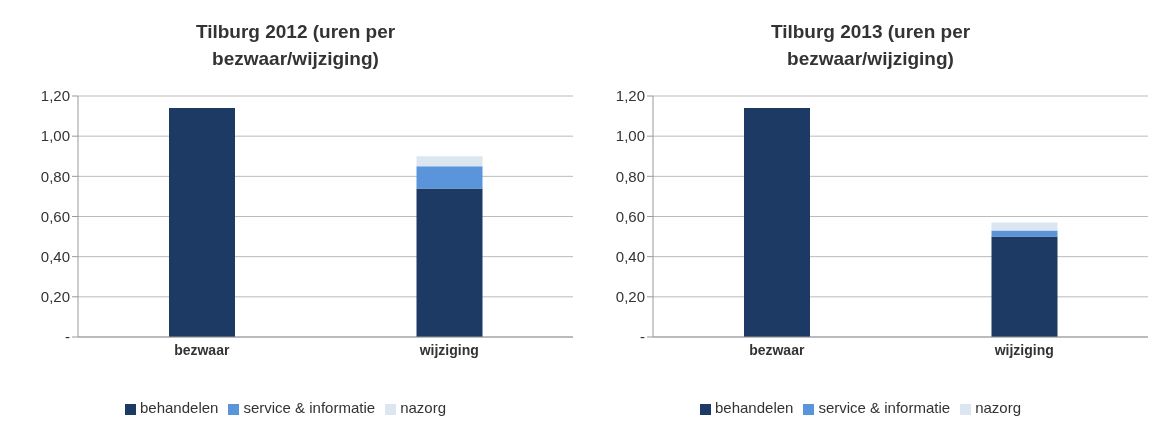 This screenshot has height=432, width=1166. I want to click on chart-title: Tilburg 2012 (uren per bezwaar/wijziging), so click(295, 45).